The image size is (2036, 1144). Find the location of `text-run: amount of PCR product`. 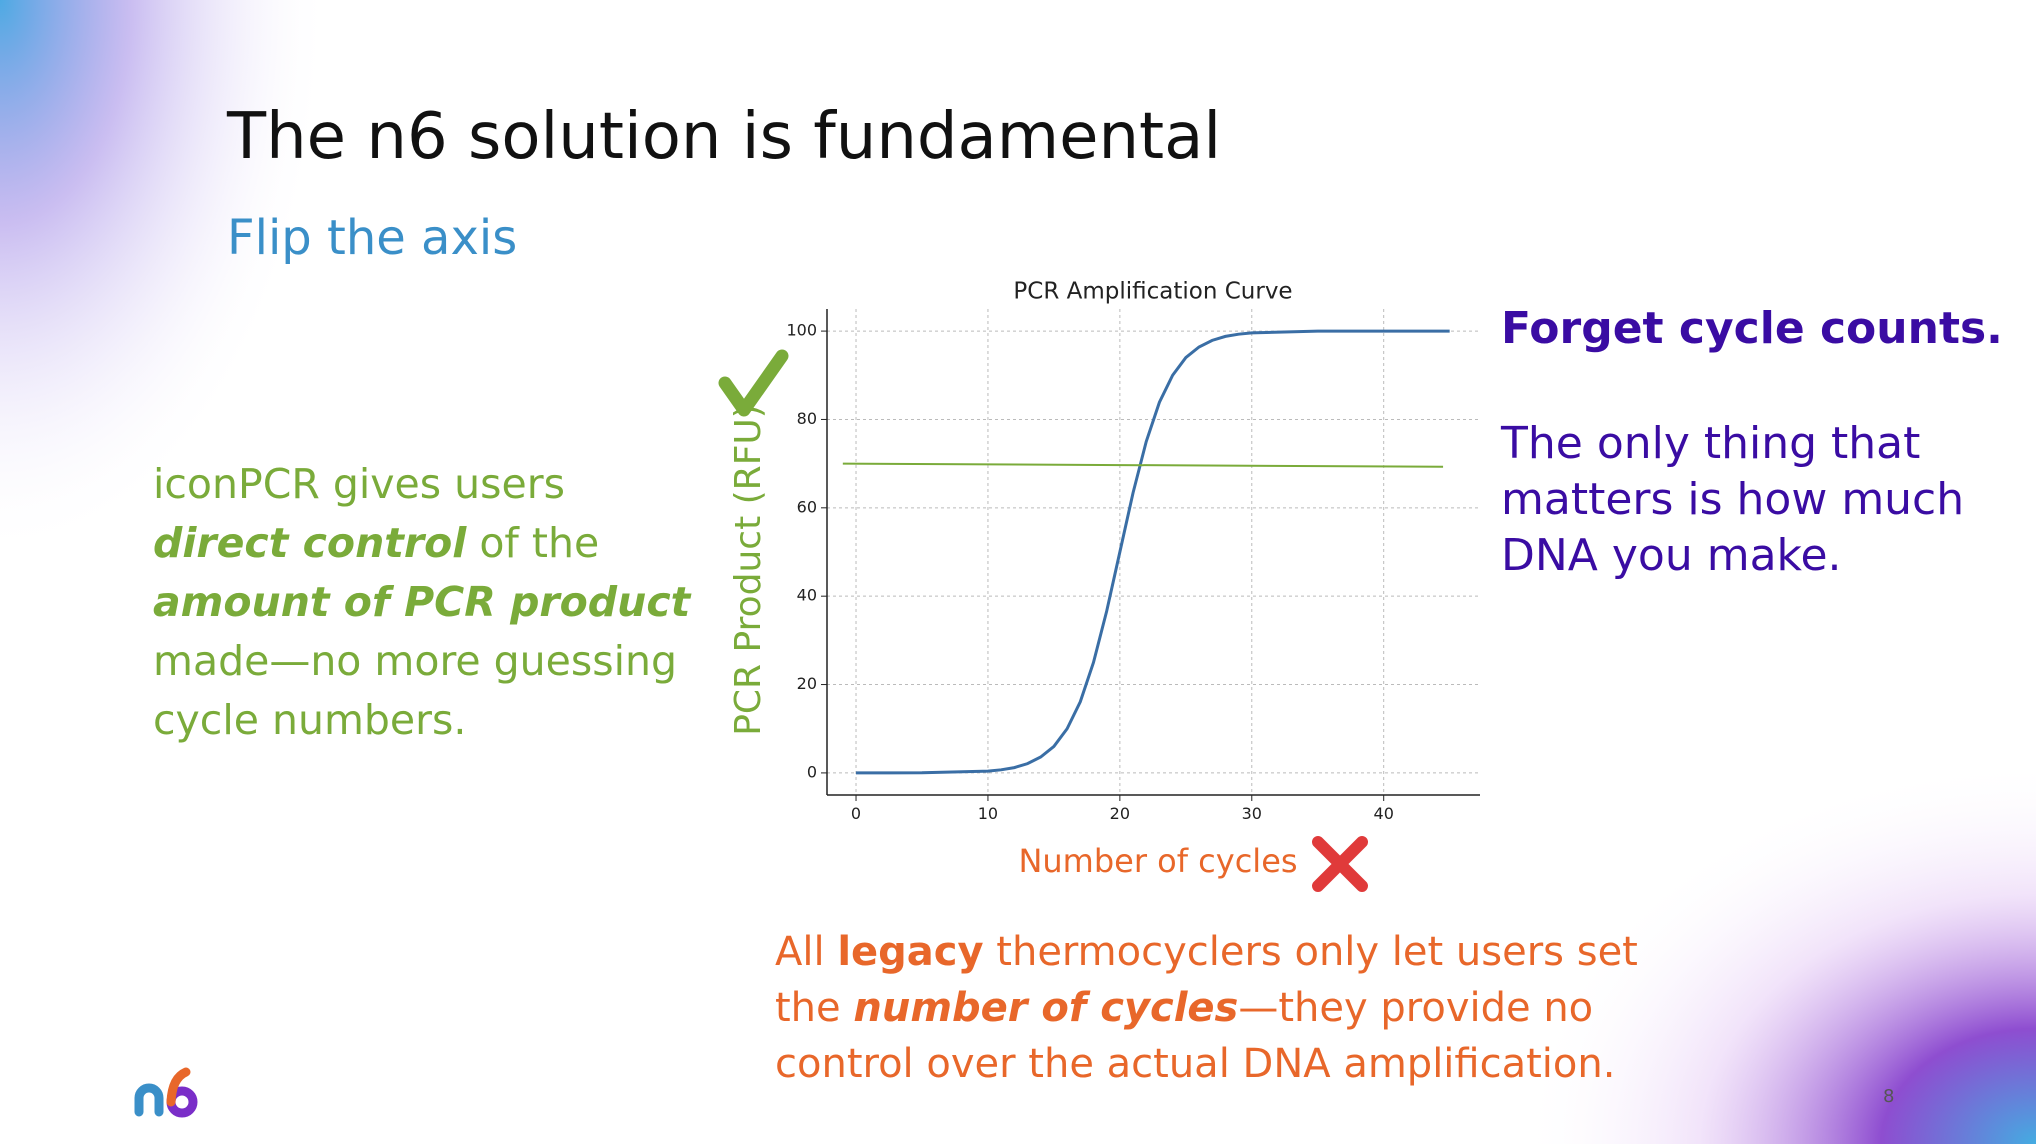

text-run: amount of PCR product is located at coordinates (422, 602).